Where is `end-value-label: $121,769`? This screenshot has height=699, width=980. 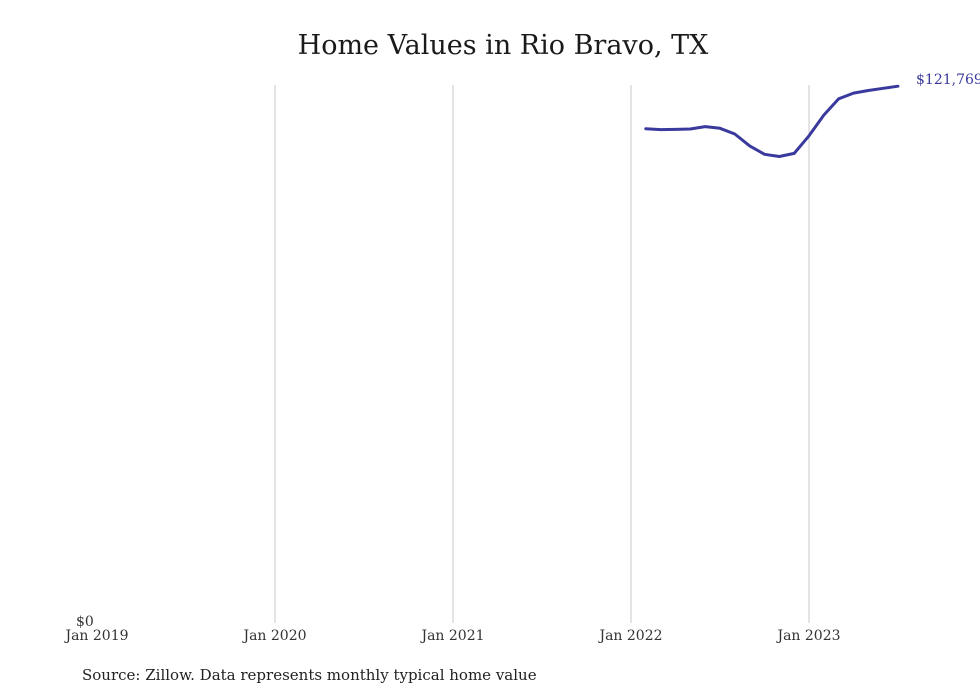
end-value-label: $121,769 is located at coordinates (948, 80).